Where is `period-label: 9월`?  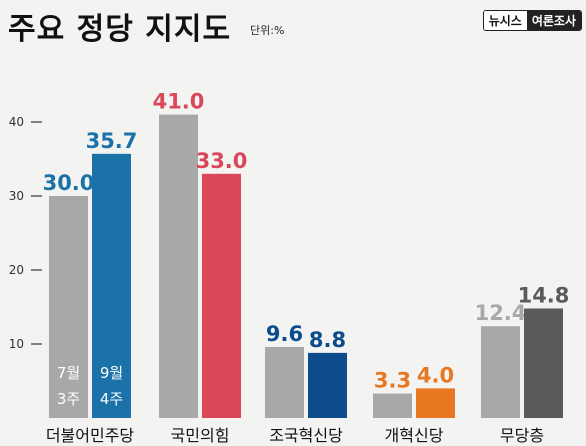
period-label: 9월 is located at coordinates (111, 373).